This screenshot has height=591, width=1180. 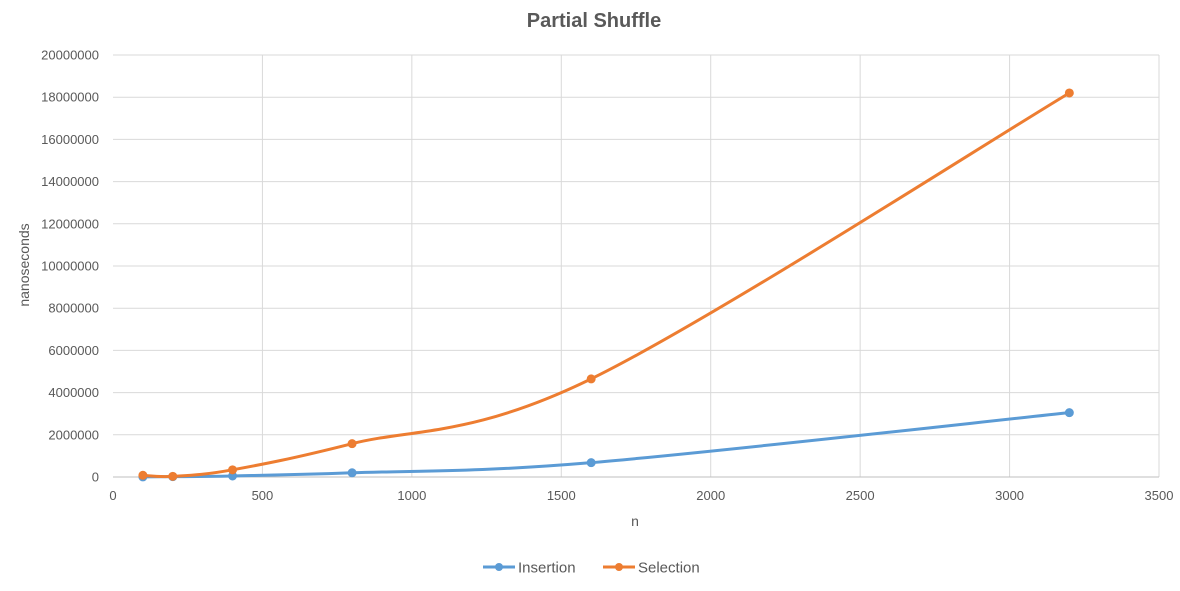 I want to click on y-axis-label: nanoseconds, so click(x=24, y=264).